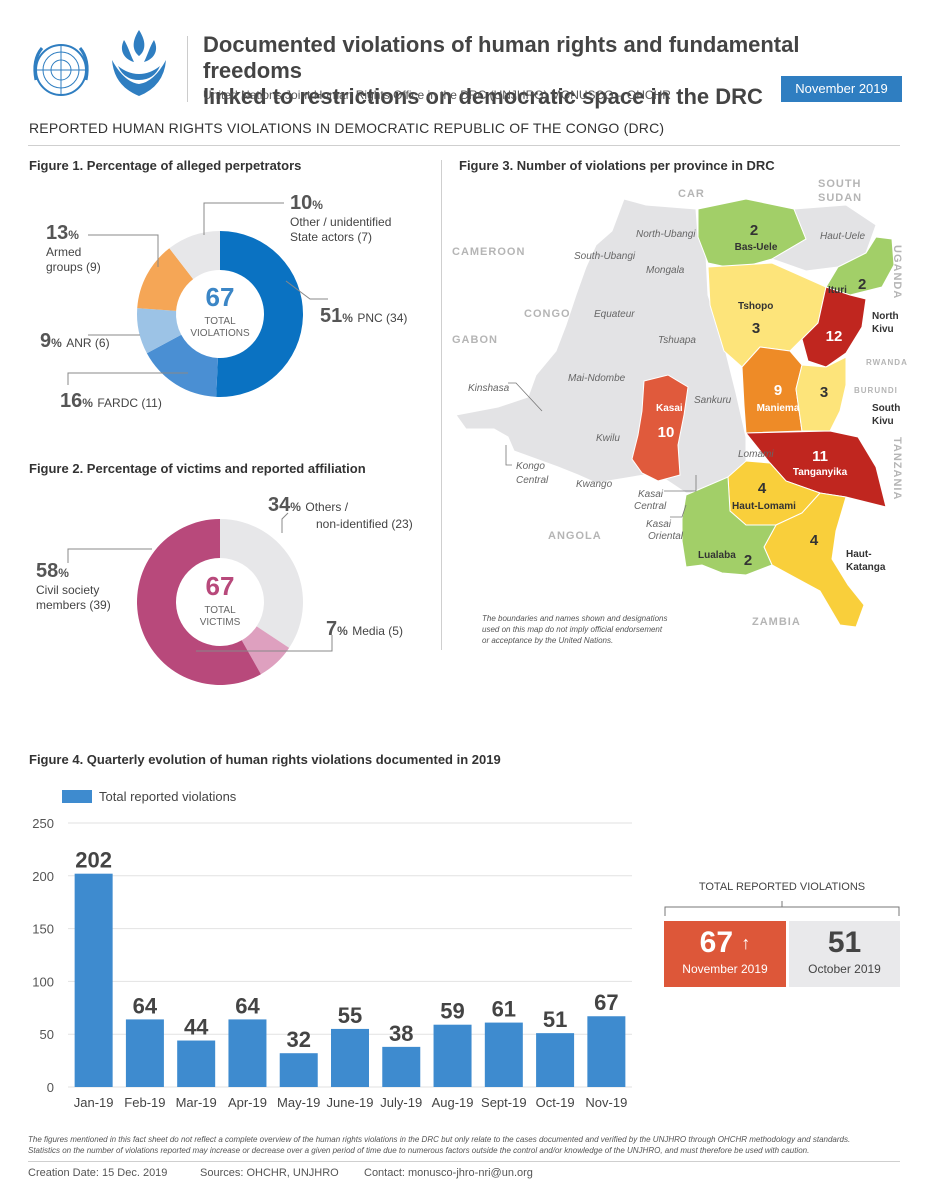  What do you see at coordinates (866, 567) in the screenshot?
I see `map-name-haut-katanga-2: Katanga` at bounding box center [866, 567].